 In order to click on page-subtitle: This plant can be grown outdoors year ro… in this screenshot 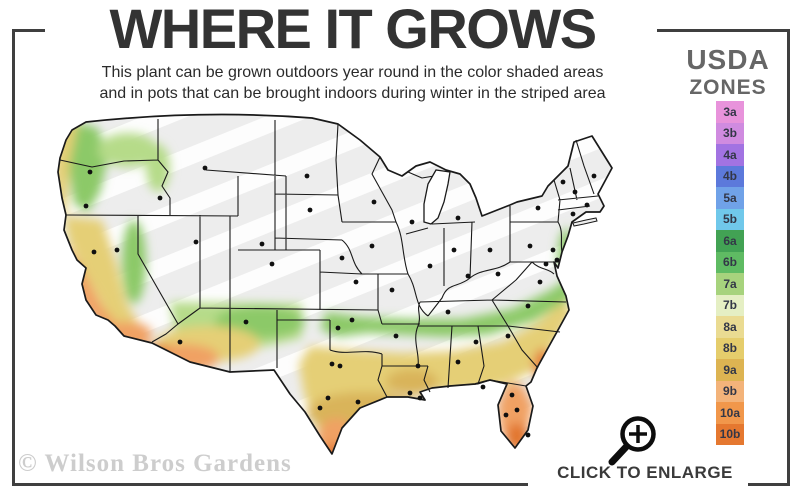, I will do `click(352, 83)`.